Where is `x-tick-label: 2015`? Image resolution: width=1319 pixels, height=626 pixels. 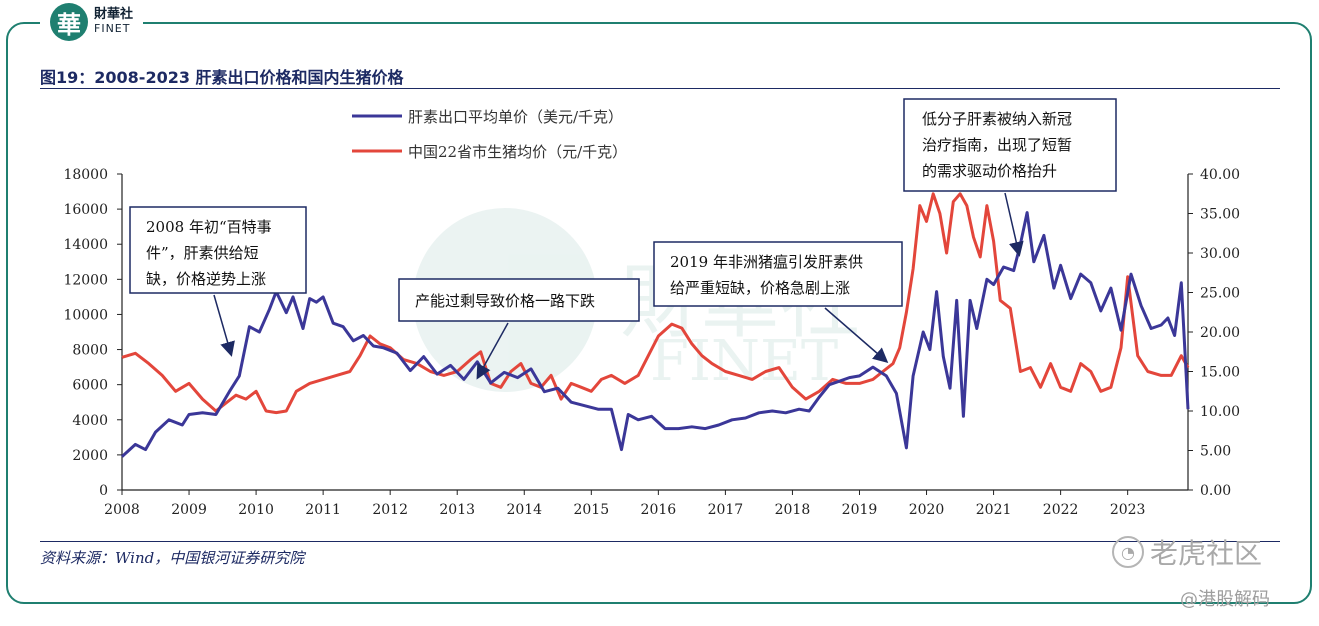
x-tick-label: 2015 is located at coordinates (591, 510).